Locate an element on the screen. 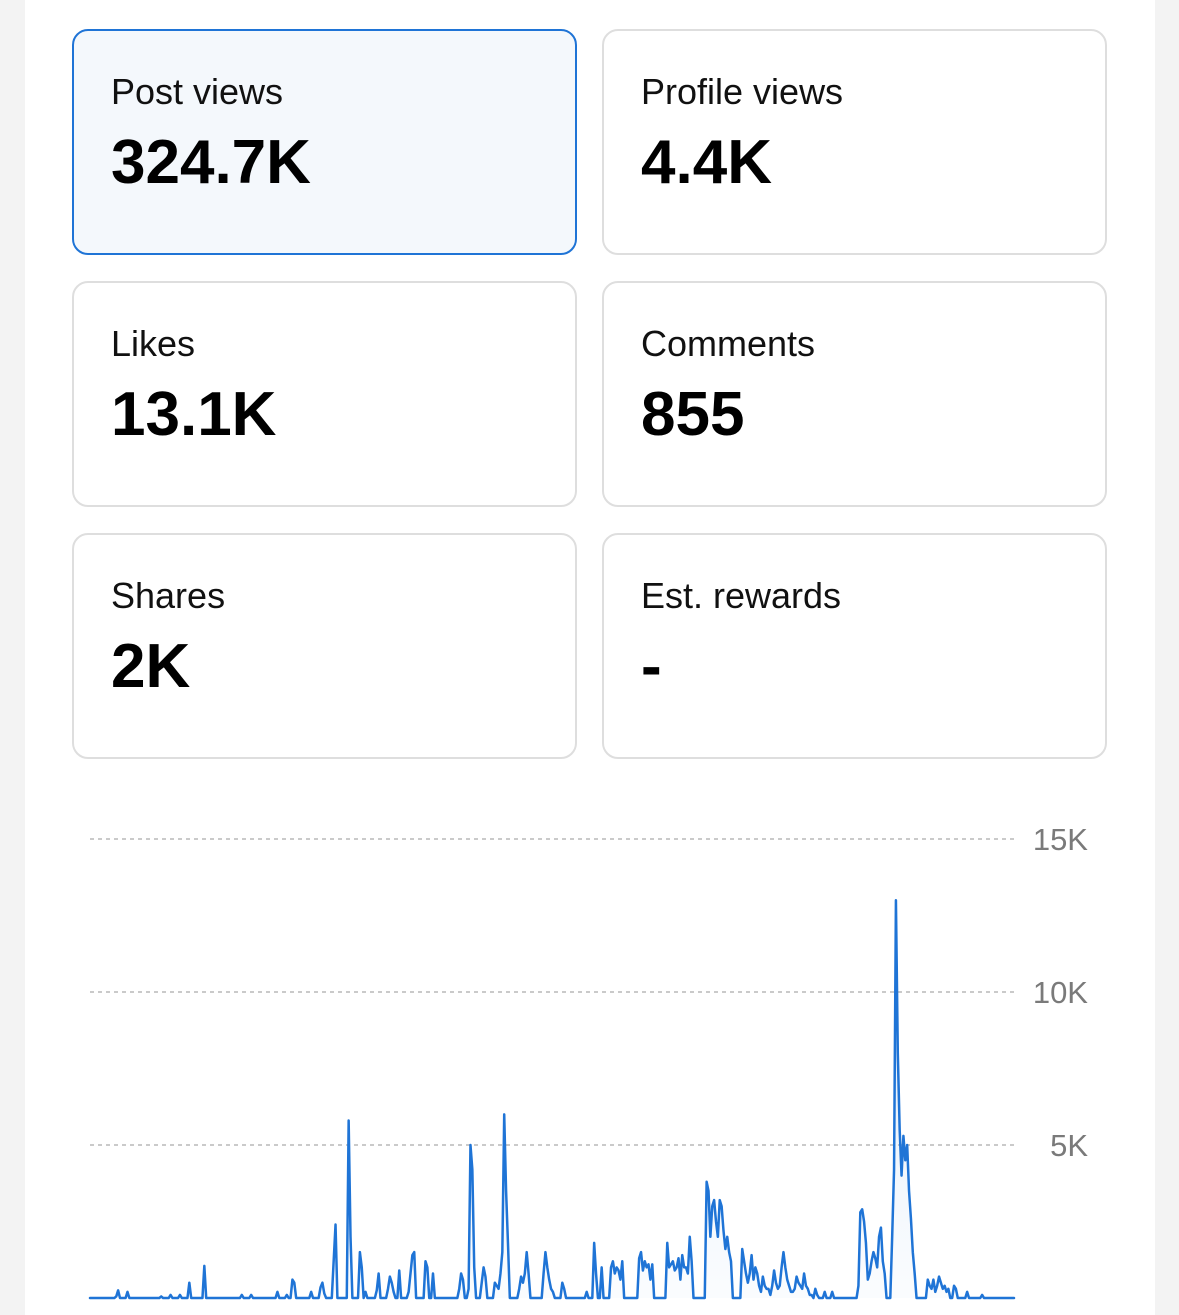 This screenshot has width=1179, height=1315. metric-card-post-views: Post views 324.7K is located at coordinates (324, 142).